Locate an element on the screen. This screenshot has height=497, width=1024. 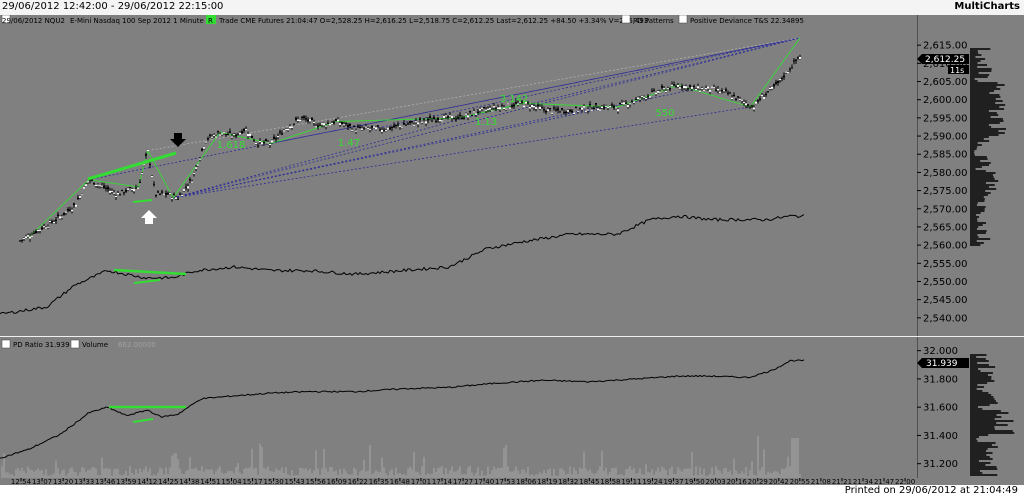
time-tick-label: 13:46 is located at coordinates (105, 481).